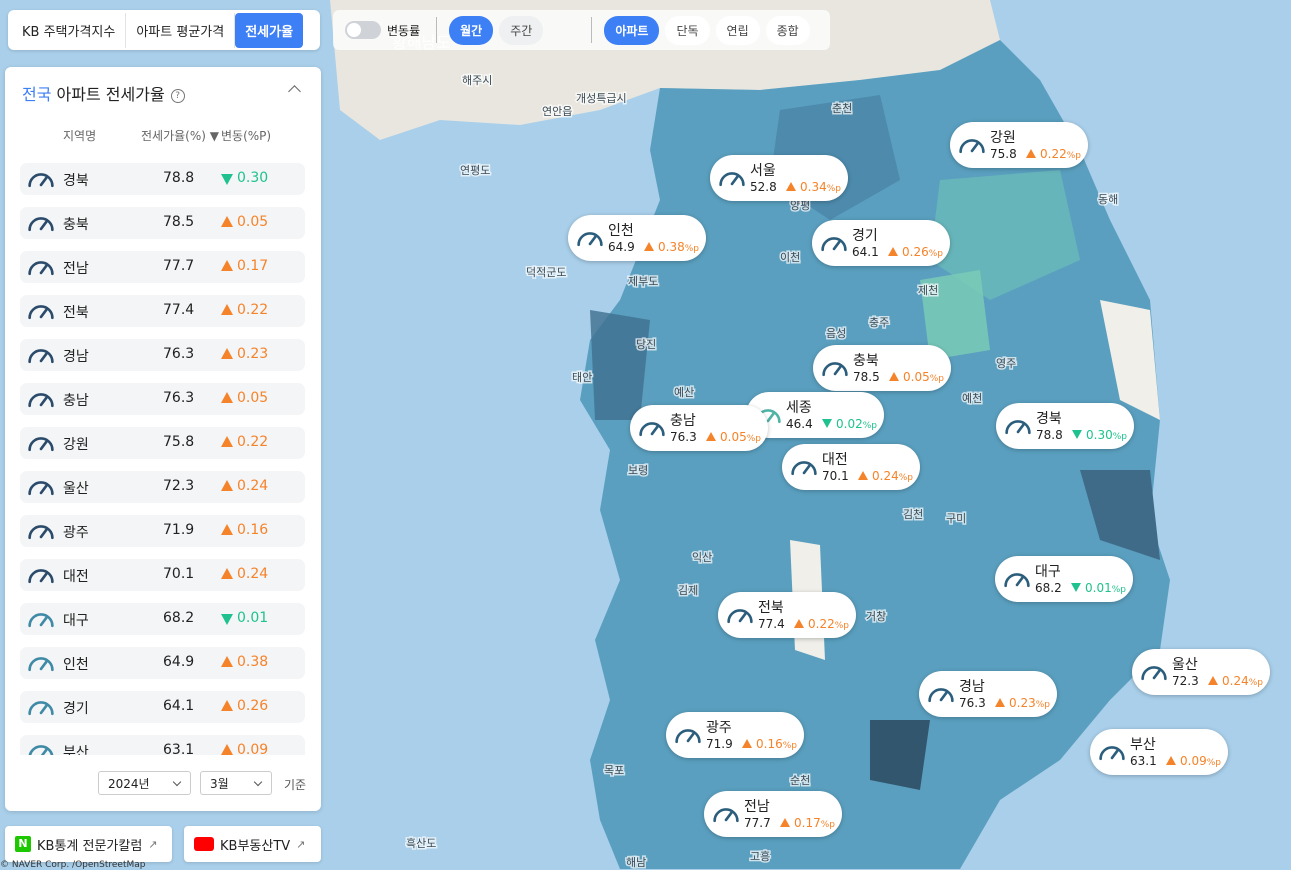 The width and height of the screenshot is (1291, 870). Describe the element at coordinates (179, 266) in the screenshot. I see `rate-value: 77.7` at that location.